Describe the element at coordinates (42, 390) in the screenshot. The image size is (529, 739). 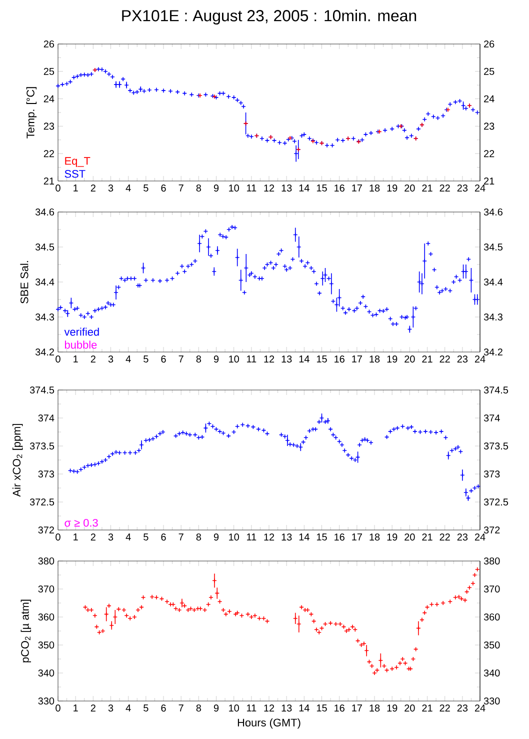
I see `y-tick-label: 374.5` at that location.